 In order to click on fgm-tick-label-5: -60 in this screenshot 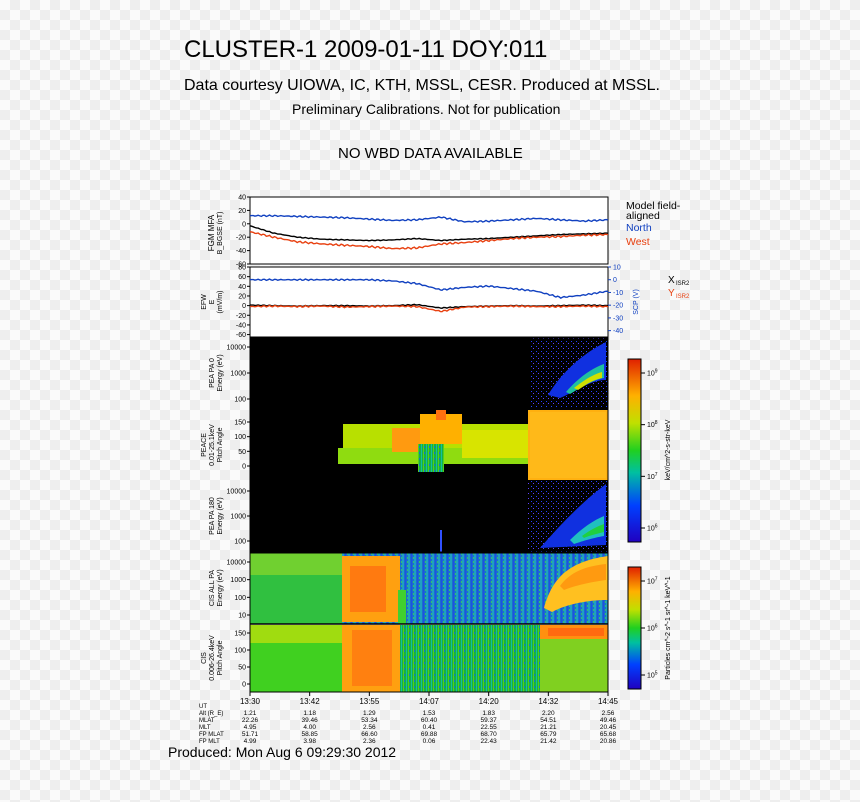, I will do `click(241, 265)`.